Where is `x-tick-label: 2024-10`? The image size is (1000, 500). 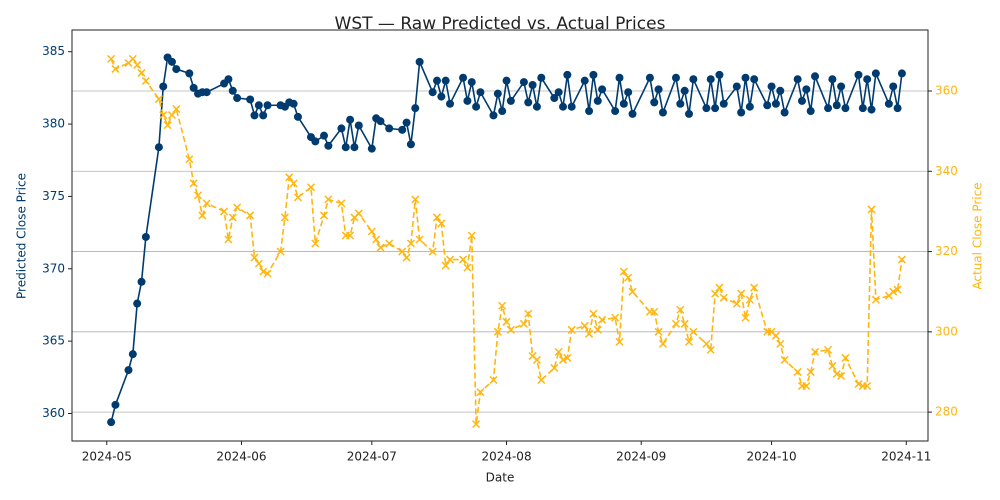
x-tick-label: 2024-10 is located at coordinates (772, 457).